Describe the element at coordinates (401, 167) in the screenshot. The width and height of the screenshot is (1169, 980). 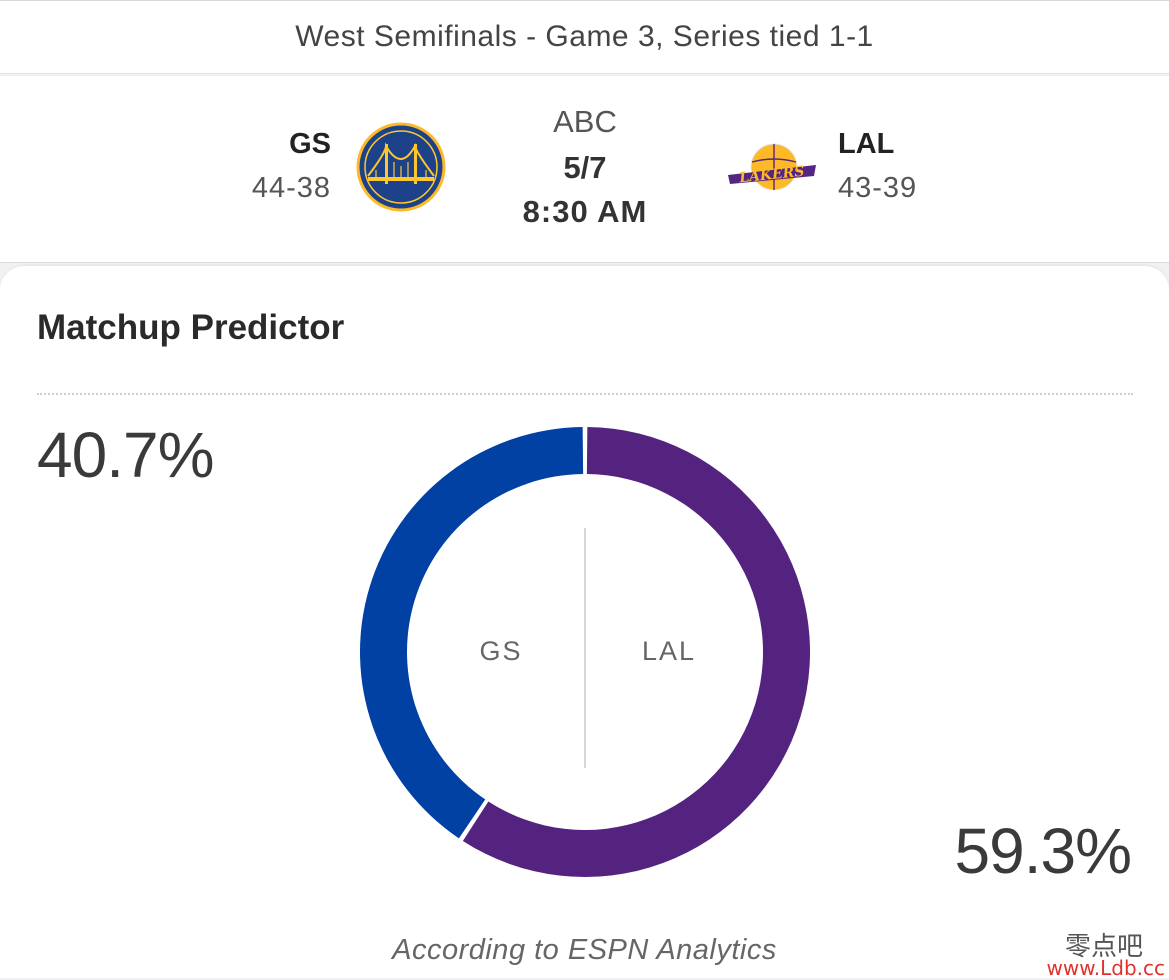
I see `warriors-logo-icon` at that location.